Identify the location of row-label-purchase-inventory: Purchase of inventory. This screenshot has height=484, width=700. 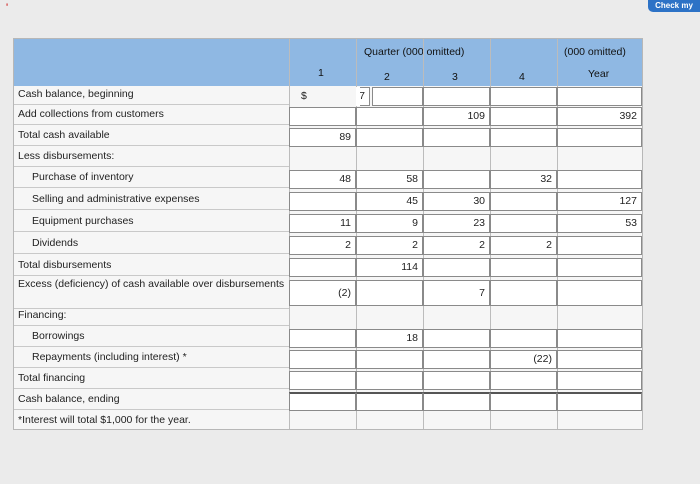
(151, 177).